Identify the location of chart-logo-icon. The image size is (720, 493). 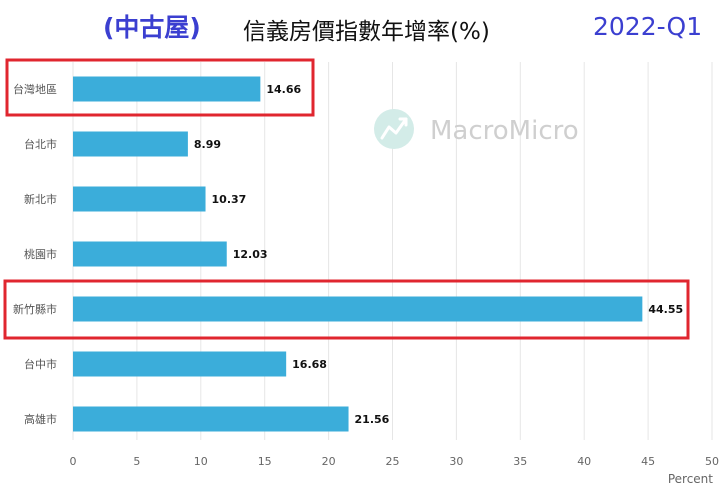
(394, 129).